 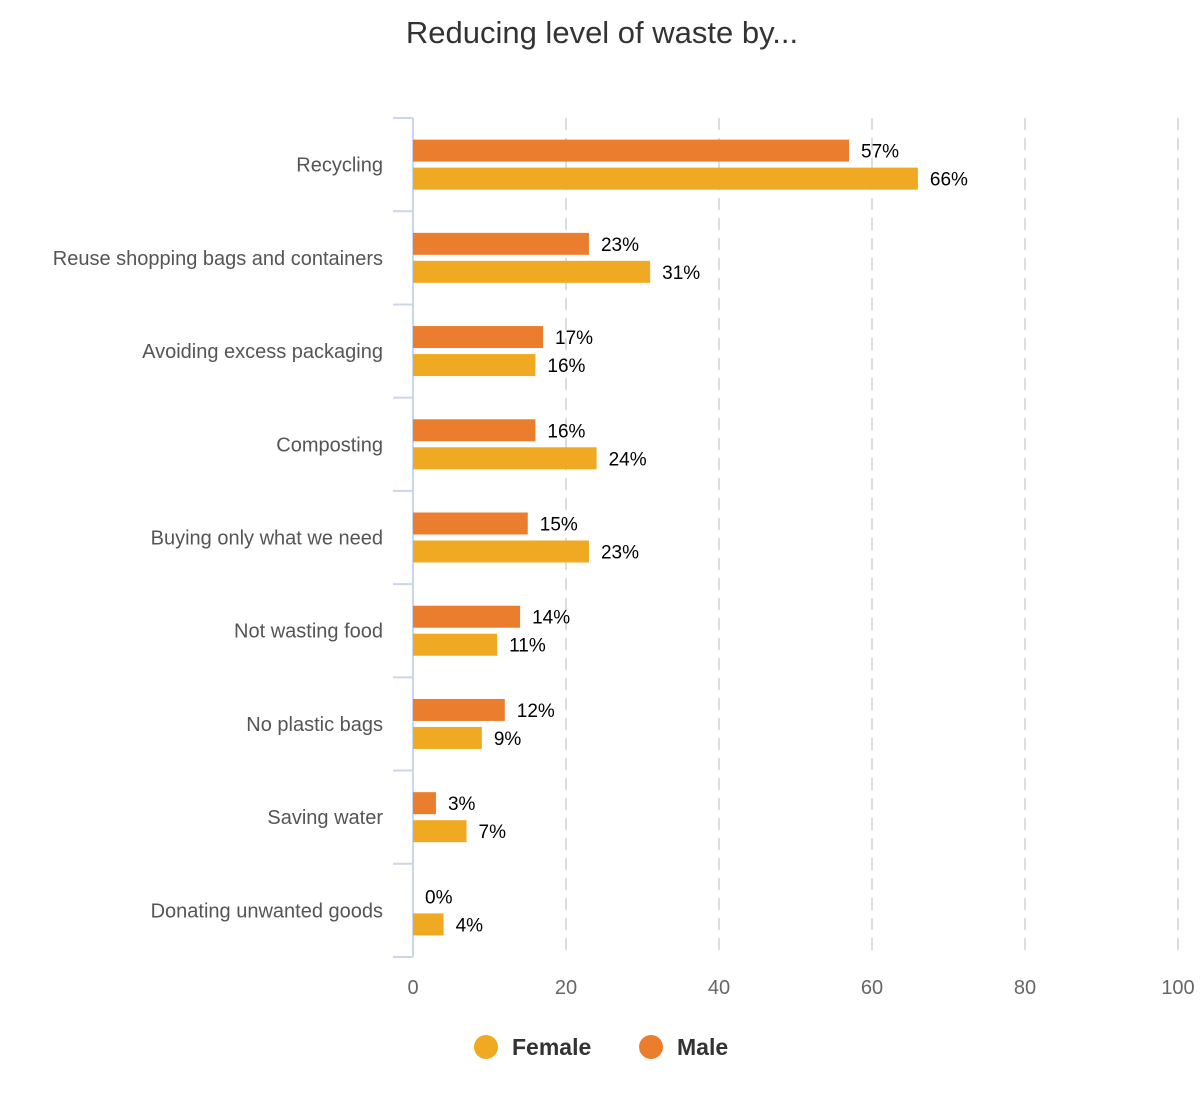 I want to click on legend-label-female: Female, so click(x=551, y=1047).